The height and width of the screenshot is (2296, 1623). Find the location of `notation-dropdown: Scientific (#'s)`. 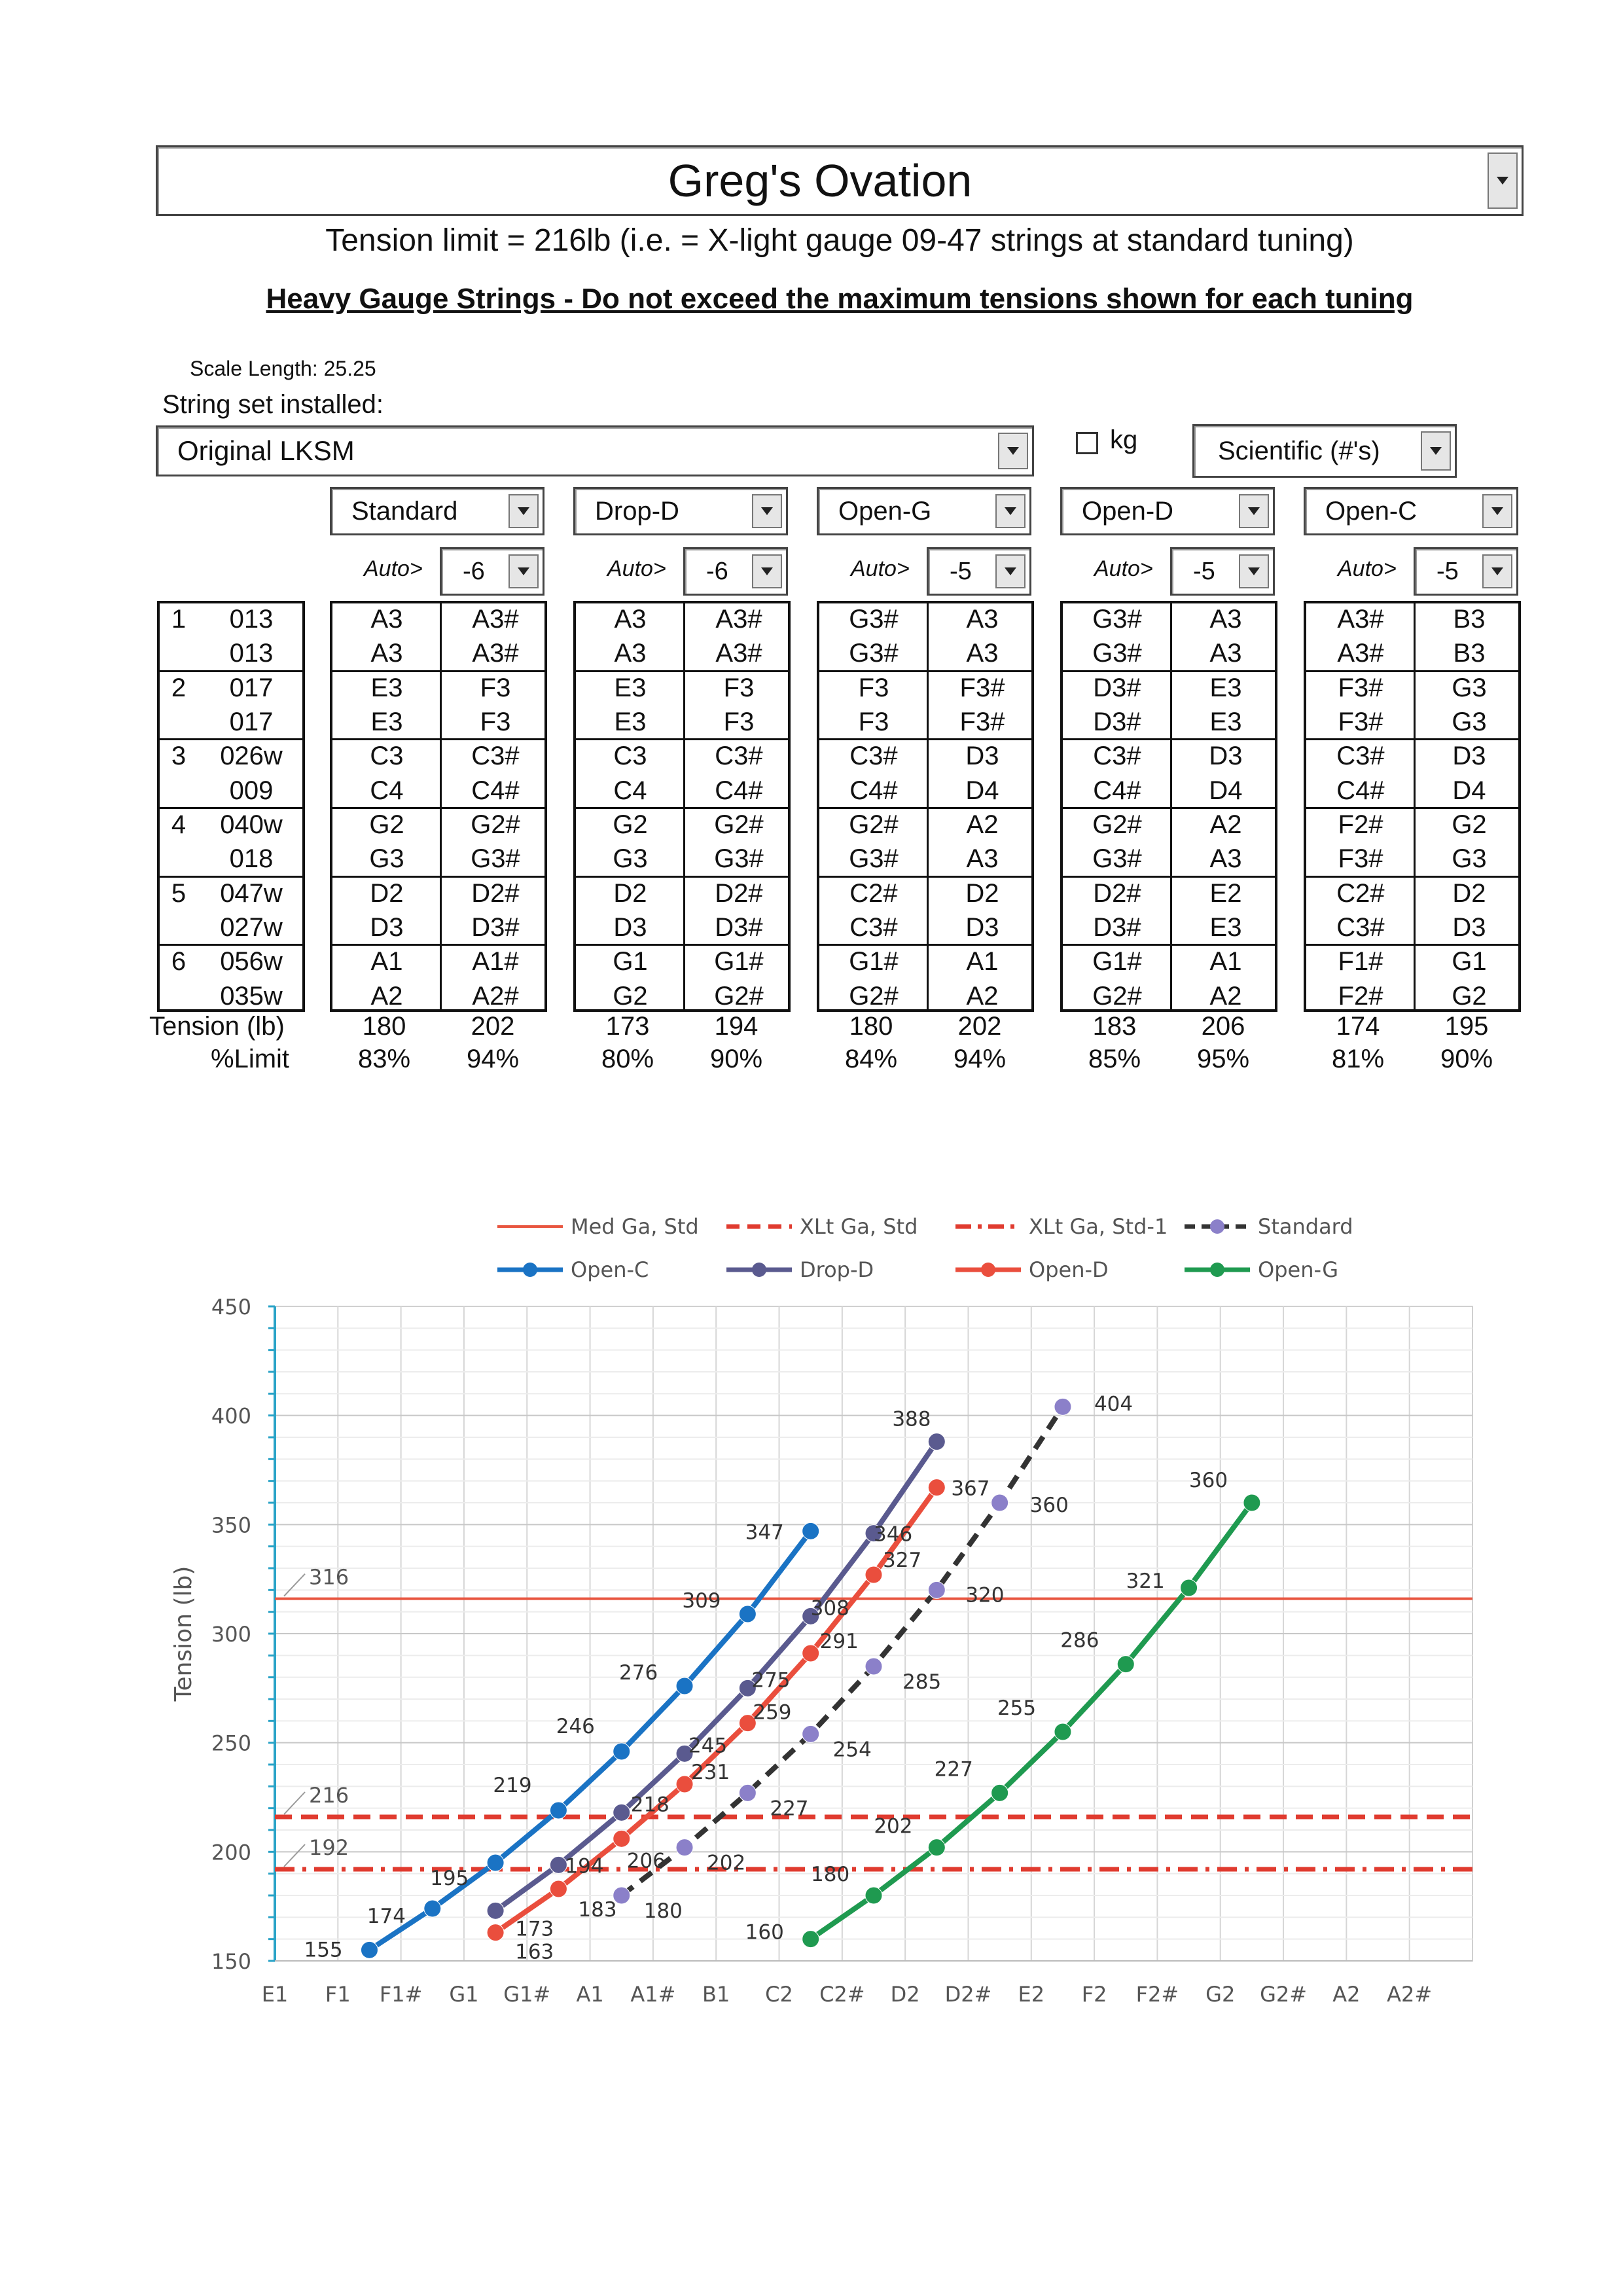

notation-dropdown: Scientific (#'s) is located at coordinates (1324, 451).